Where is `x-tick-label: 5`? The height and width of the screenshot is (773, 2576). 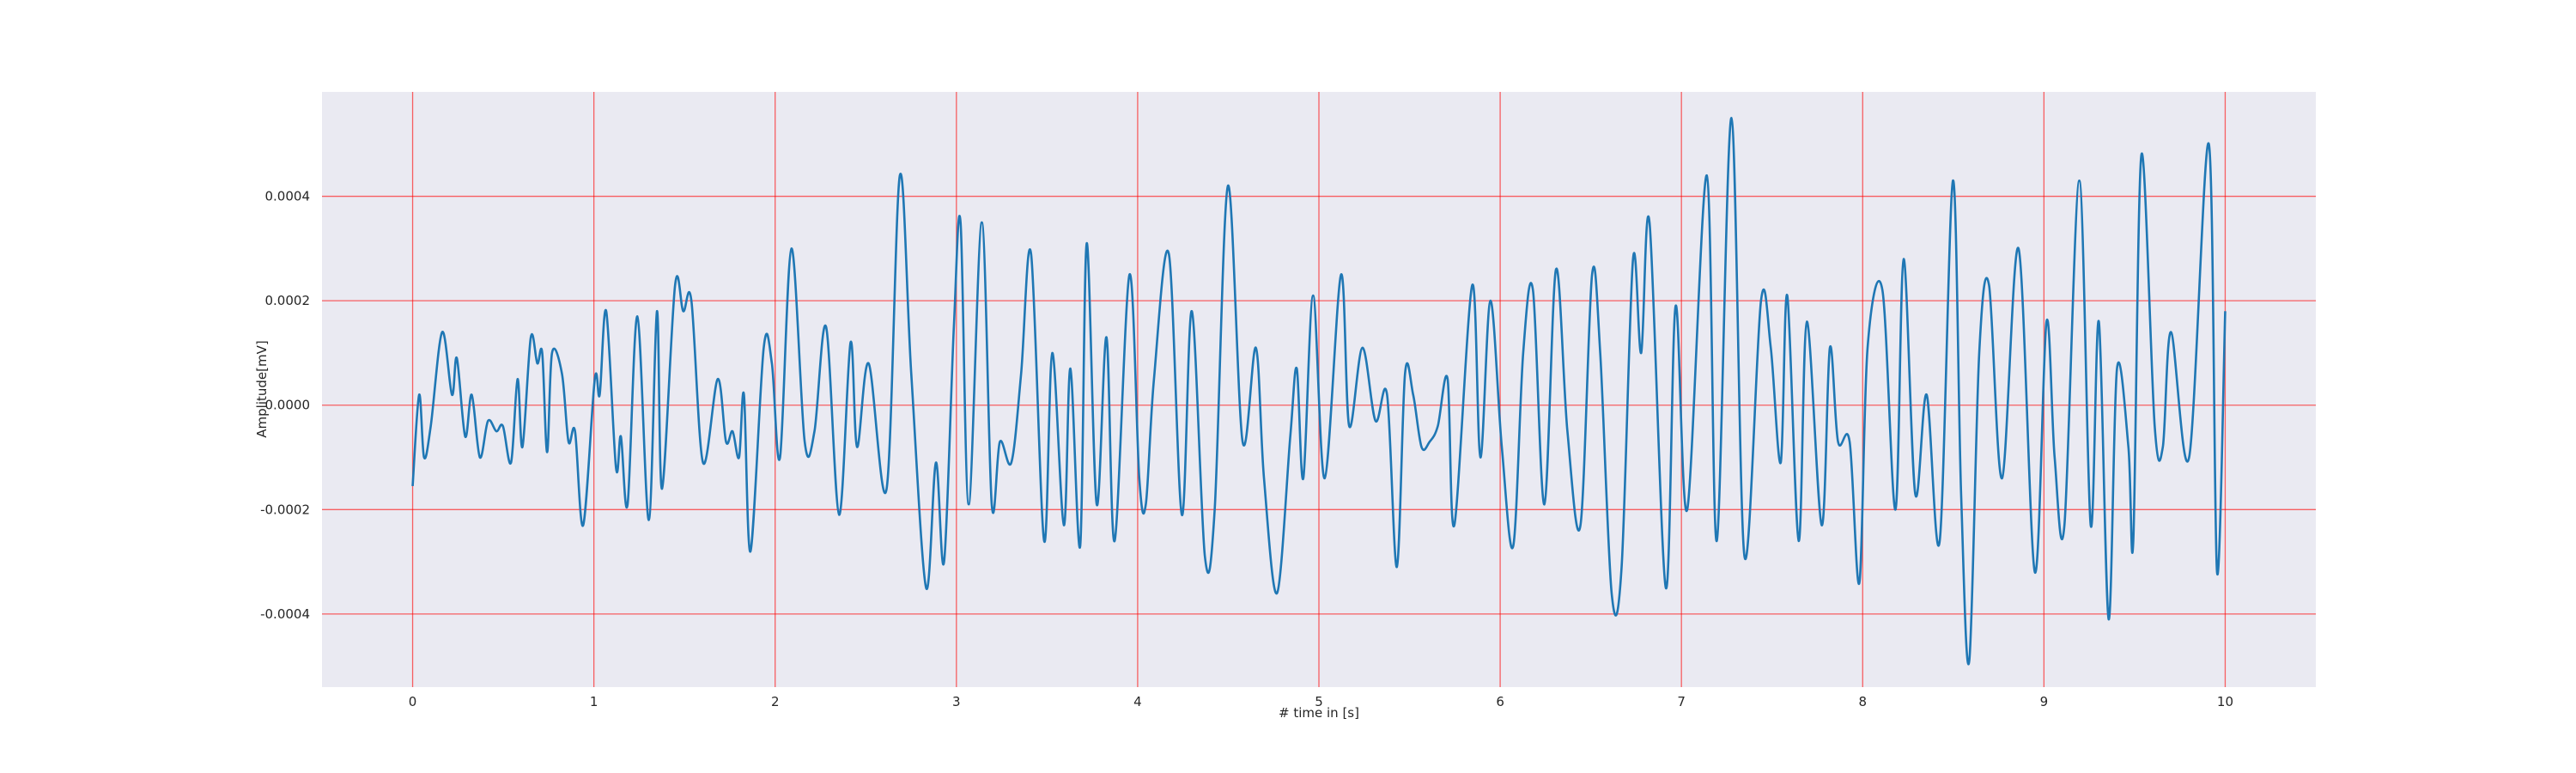
x-tick-label: 5 is located at coordinates (1319, 701).